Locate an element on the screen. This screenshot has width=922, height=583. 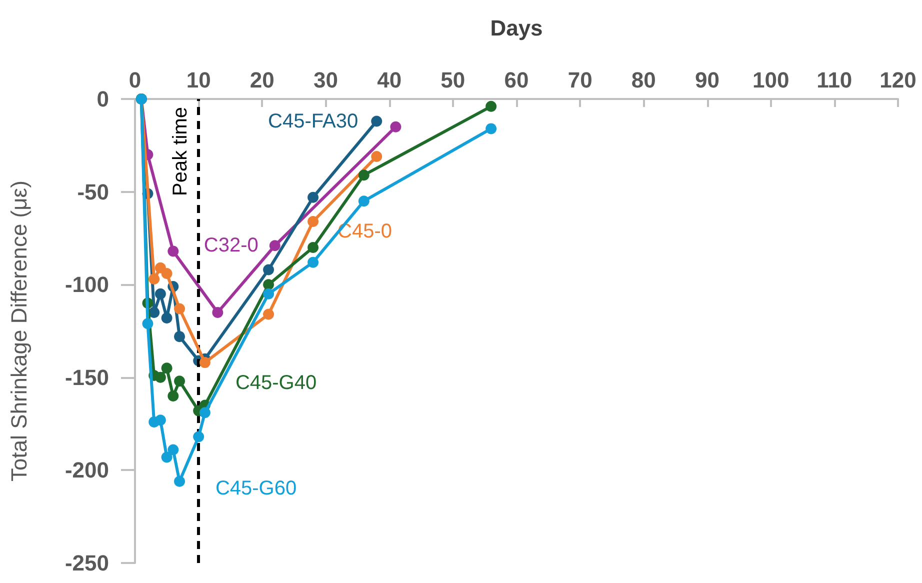
series-label: C45-G60 is located at coordinates (256, 489).